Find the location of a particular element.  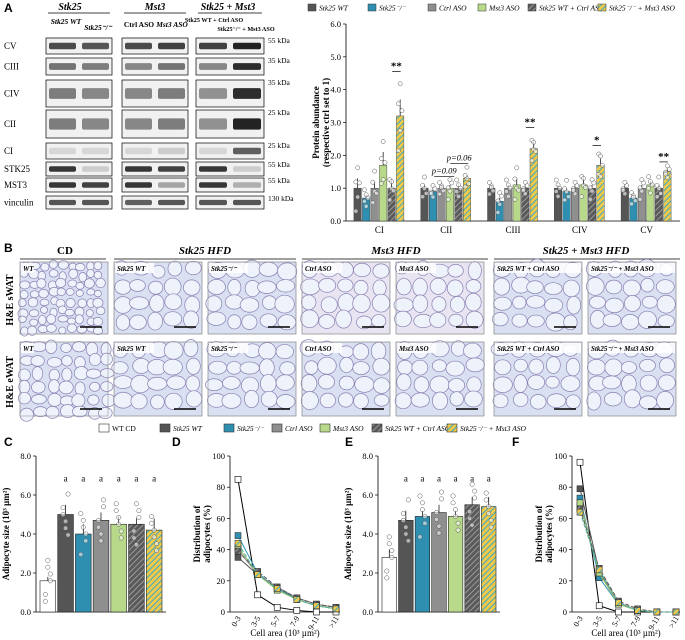

tile-label: Mst3 ASO is located at coordinates (413, 349).